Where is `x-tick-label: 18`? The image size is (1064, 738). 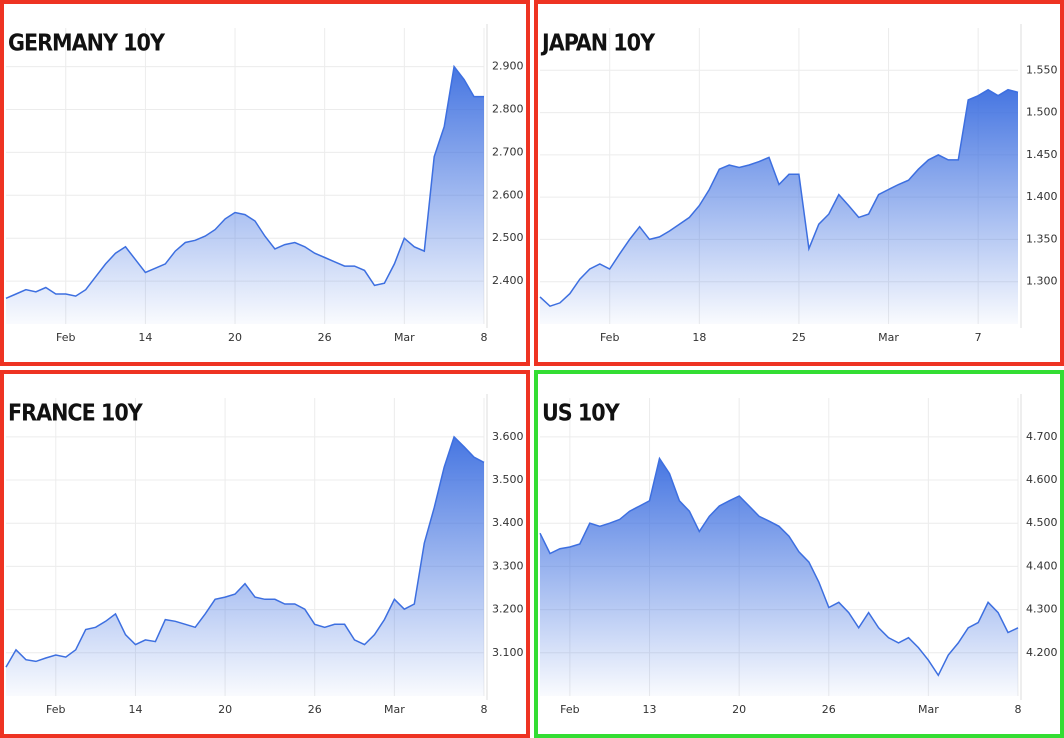 x-tick-label: 18 is located at coordinates (699, 337).